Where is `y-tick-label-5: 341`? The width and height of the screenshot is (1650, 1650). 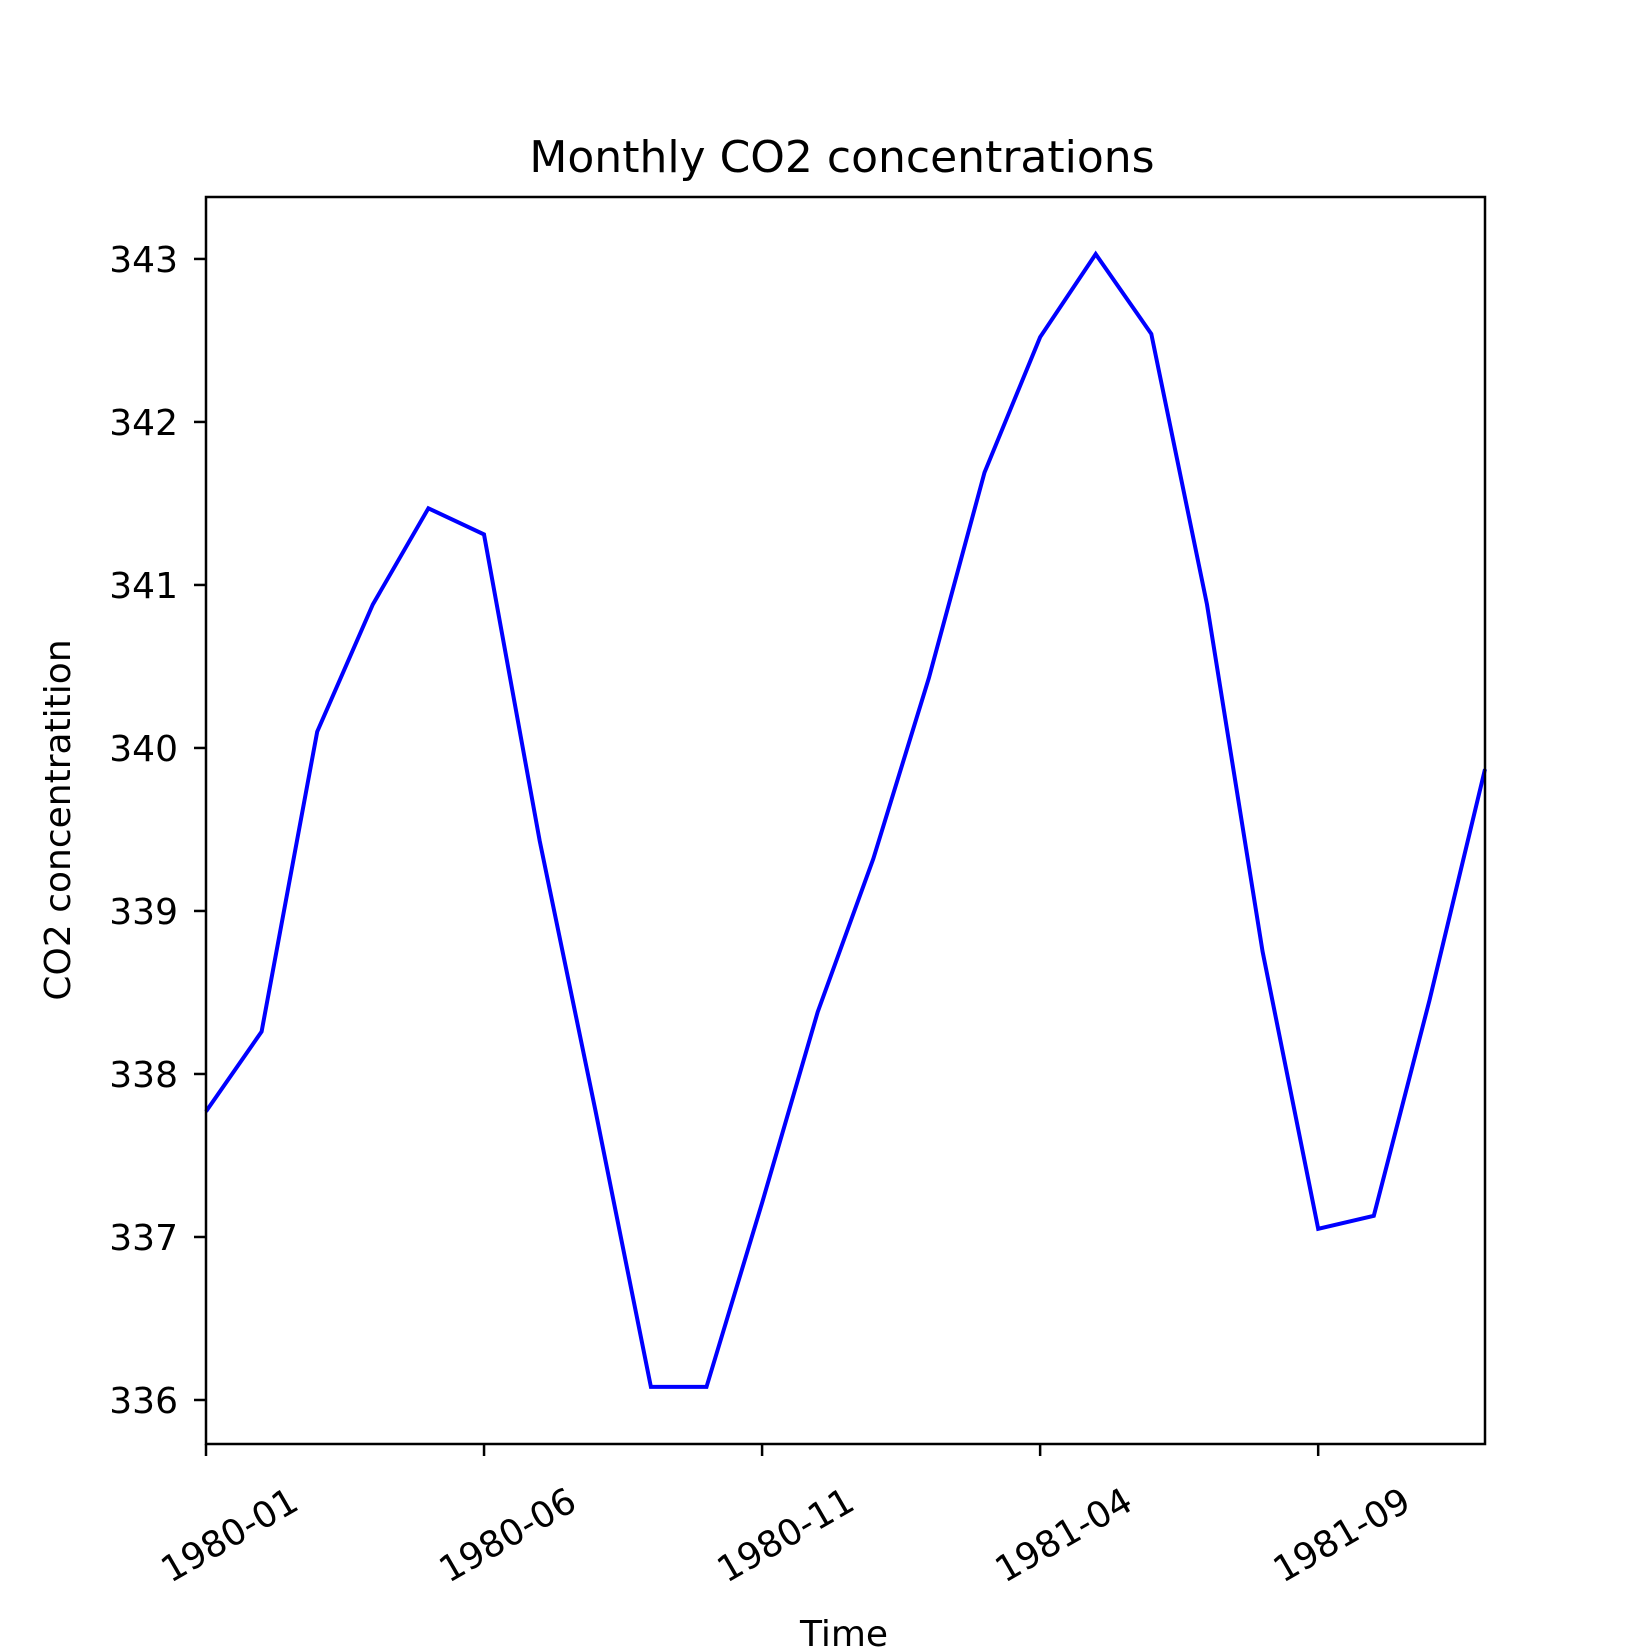
y-tick-label-5: 341 is located at coordinates (143, 586).